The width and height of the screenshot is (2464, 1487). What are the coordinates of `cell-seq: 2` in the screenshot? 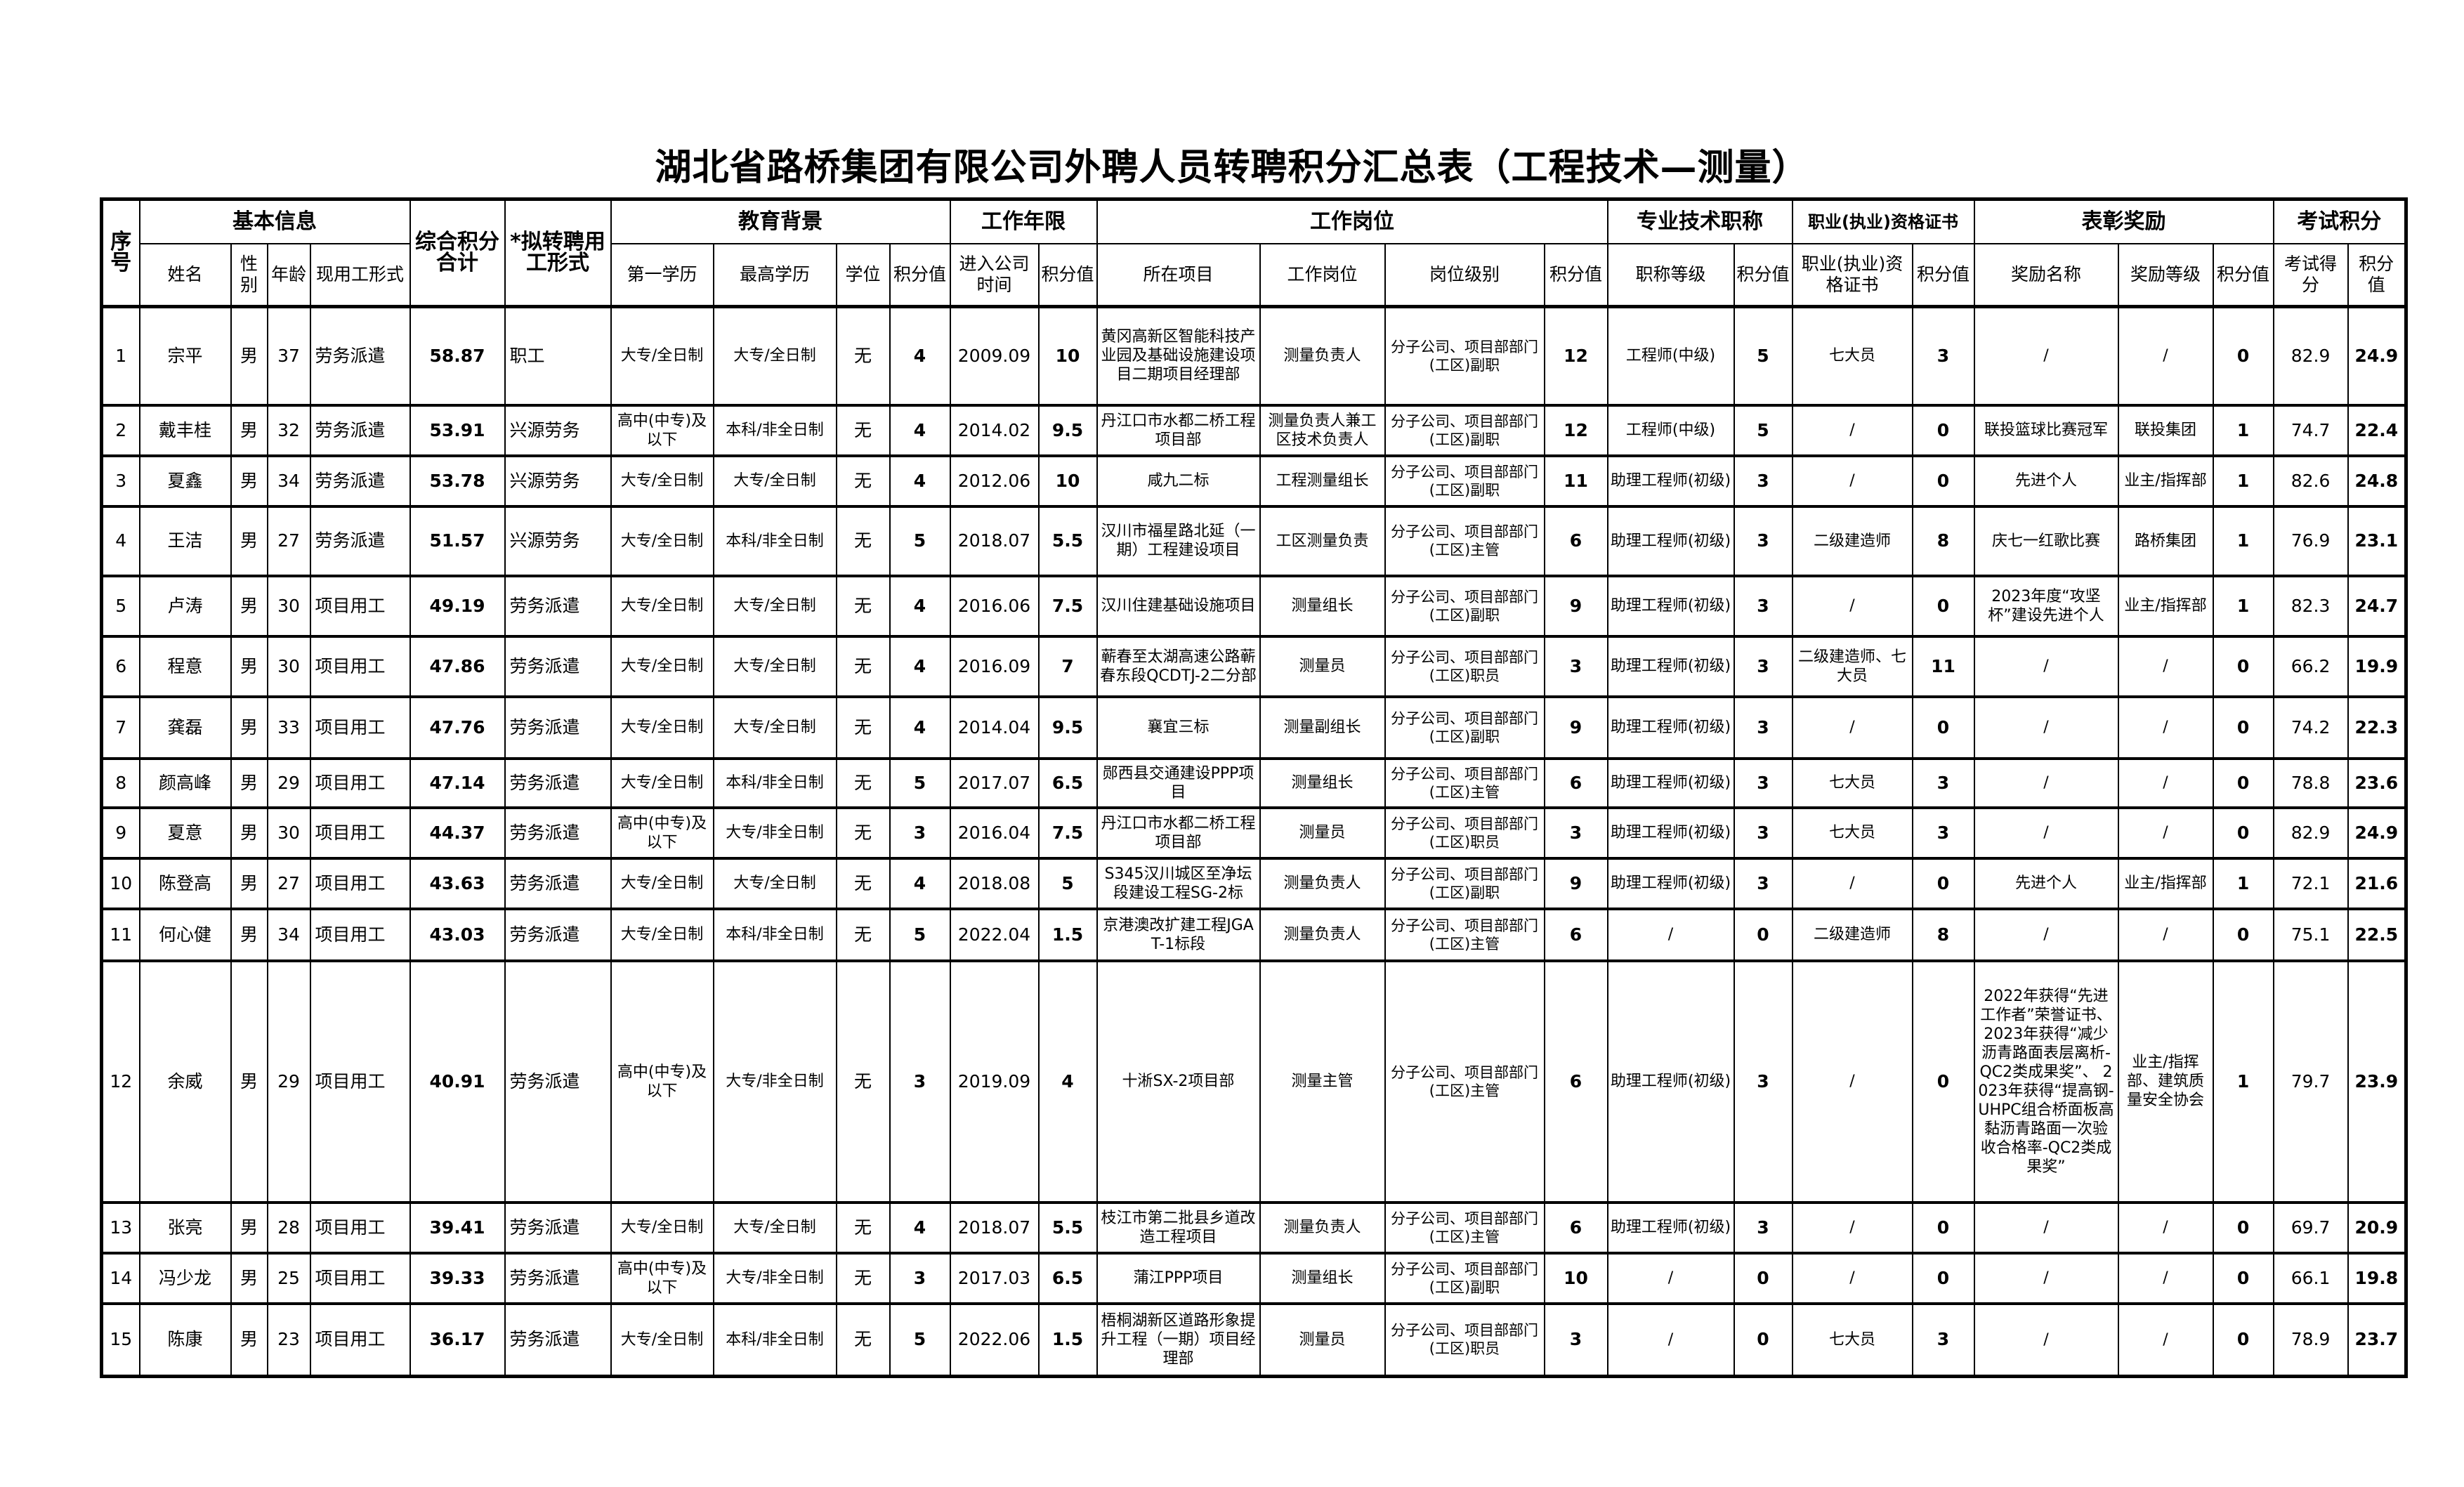 It's located at (120, 430).